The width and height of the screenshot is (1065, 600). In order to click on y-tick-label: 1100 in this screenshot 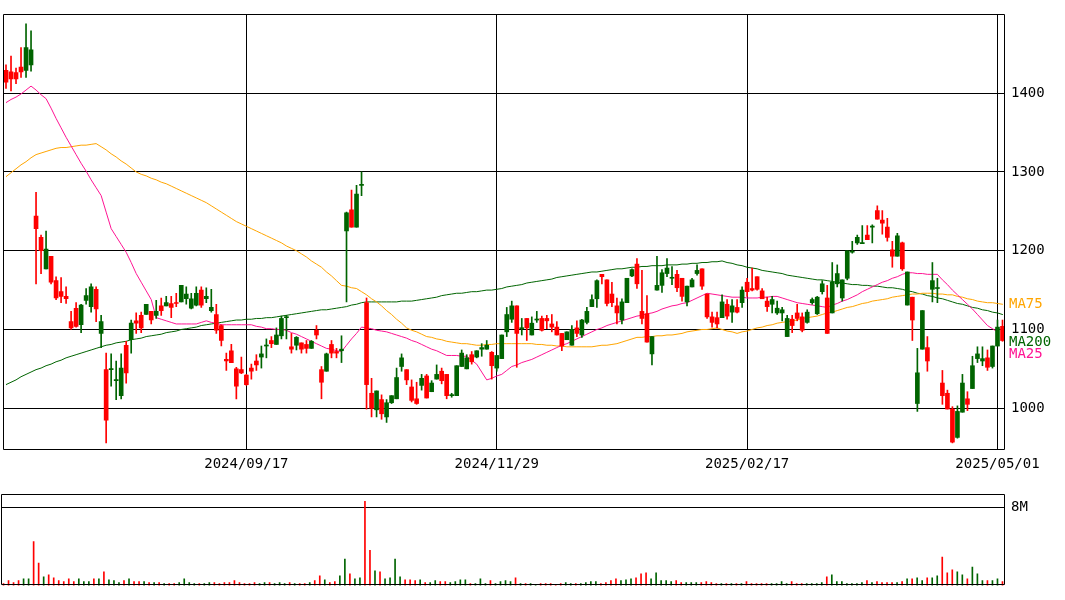, I will do `click(1028, 328)`.